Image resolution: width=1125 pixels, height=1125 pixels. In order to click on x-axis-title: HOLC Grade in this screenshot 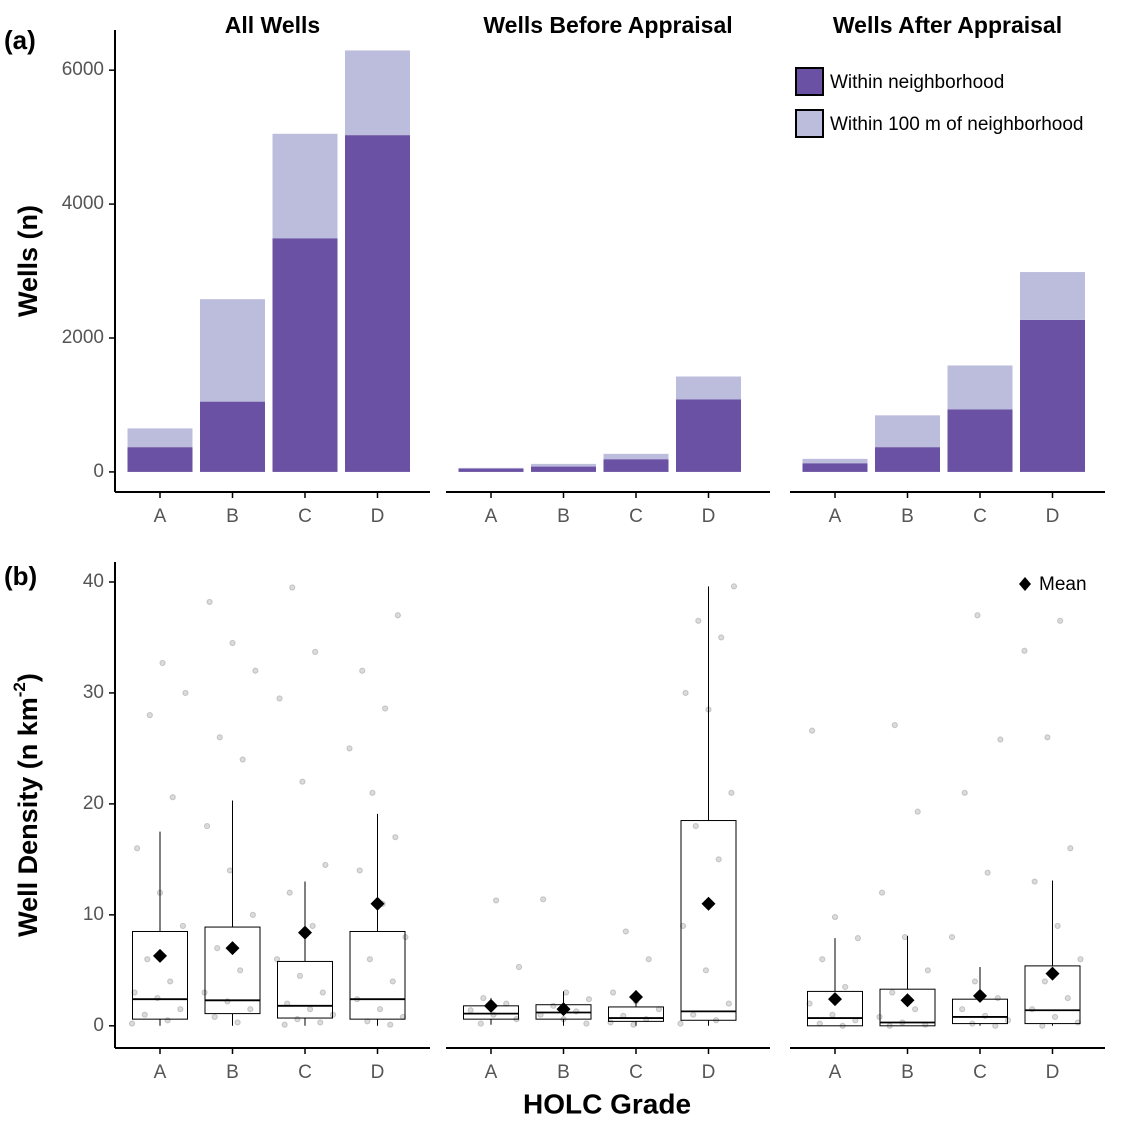, I will do `click(607, 1103)`.